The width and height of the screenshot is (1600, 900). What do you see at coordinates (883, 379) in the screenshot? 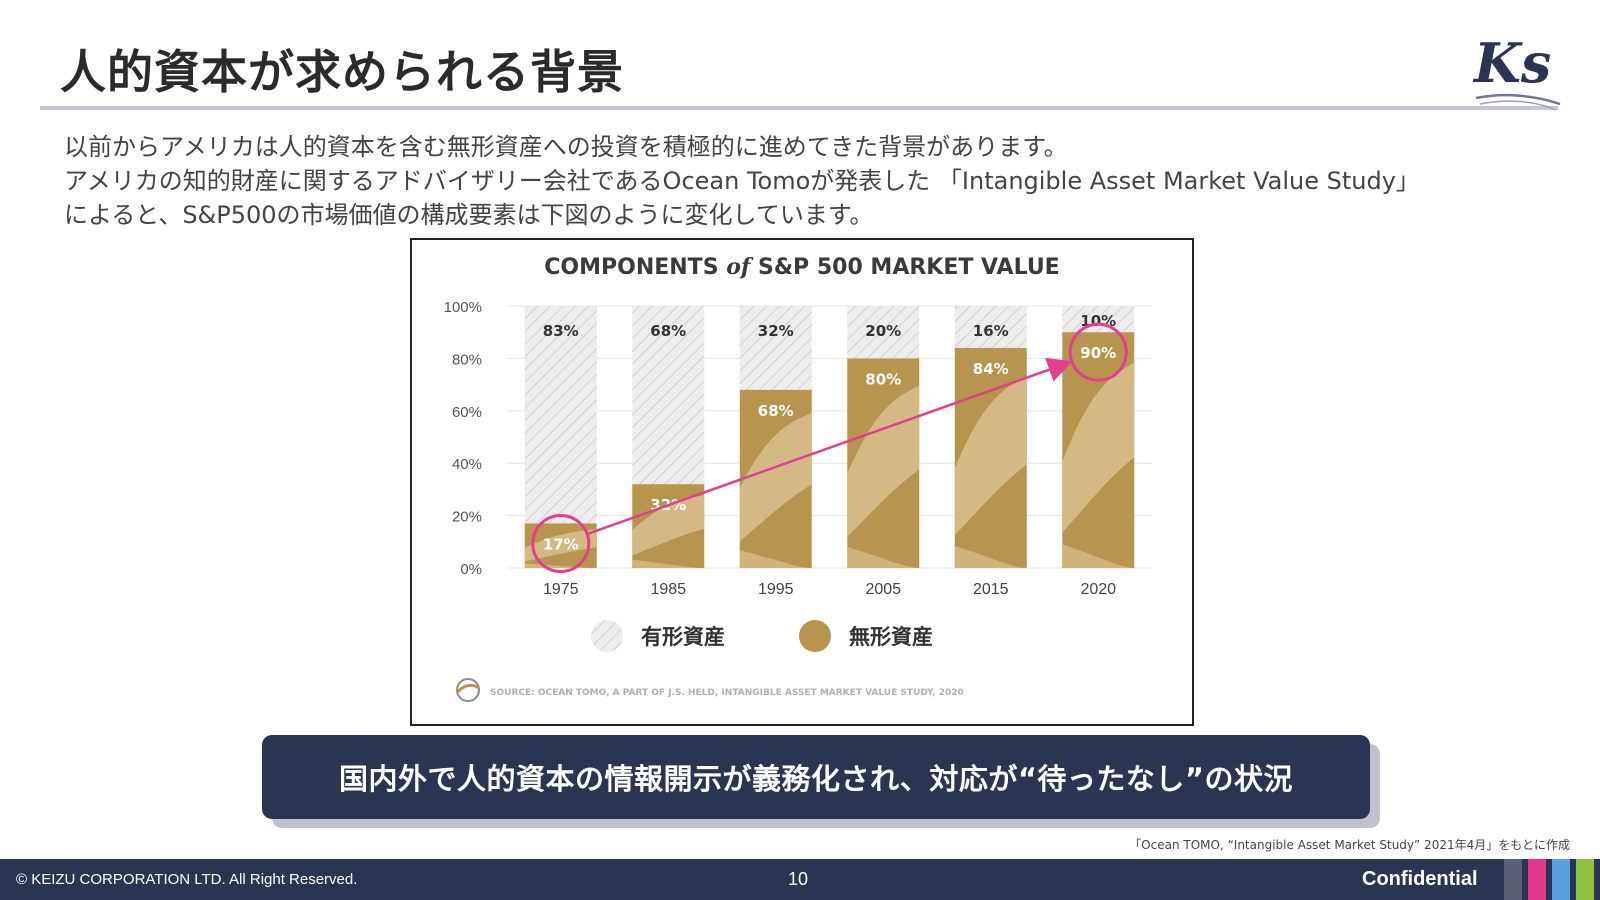
I see `data-label-intangible: 80%` at bounding box center [883, 379].